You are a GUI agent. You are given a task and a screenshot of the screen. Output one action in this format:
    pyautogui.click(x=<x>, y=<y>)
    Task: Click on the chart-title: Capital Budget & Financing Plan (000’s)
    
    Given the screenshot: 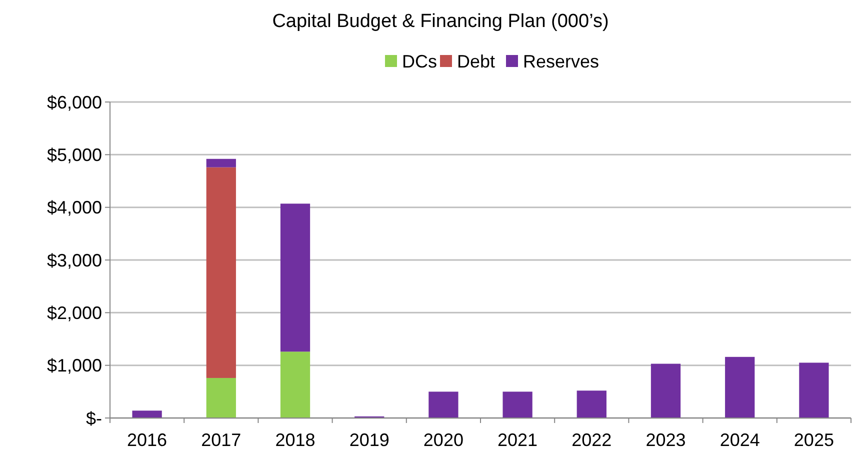 What is the action you would take?
    pyautogui.click(x=440, y=21)
    